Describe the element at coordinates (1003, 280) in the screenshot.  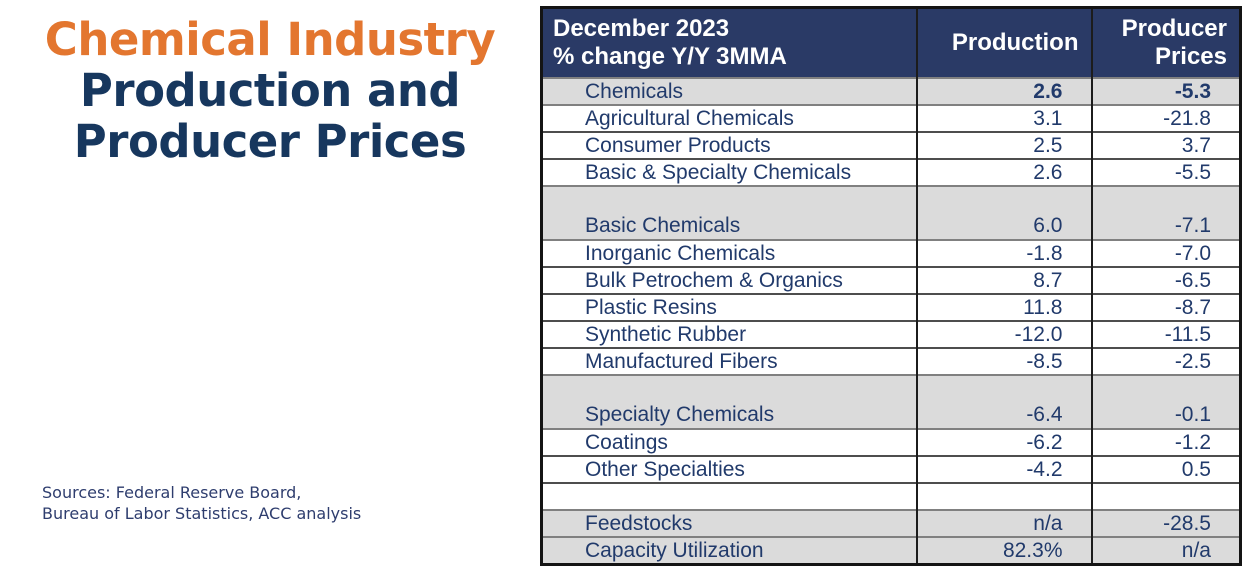
I see `production-value: 8.7` at that location.